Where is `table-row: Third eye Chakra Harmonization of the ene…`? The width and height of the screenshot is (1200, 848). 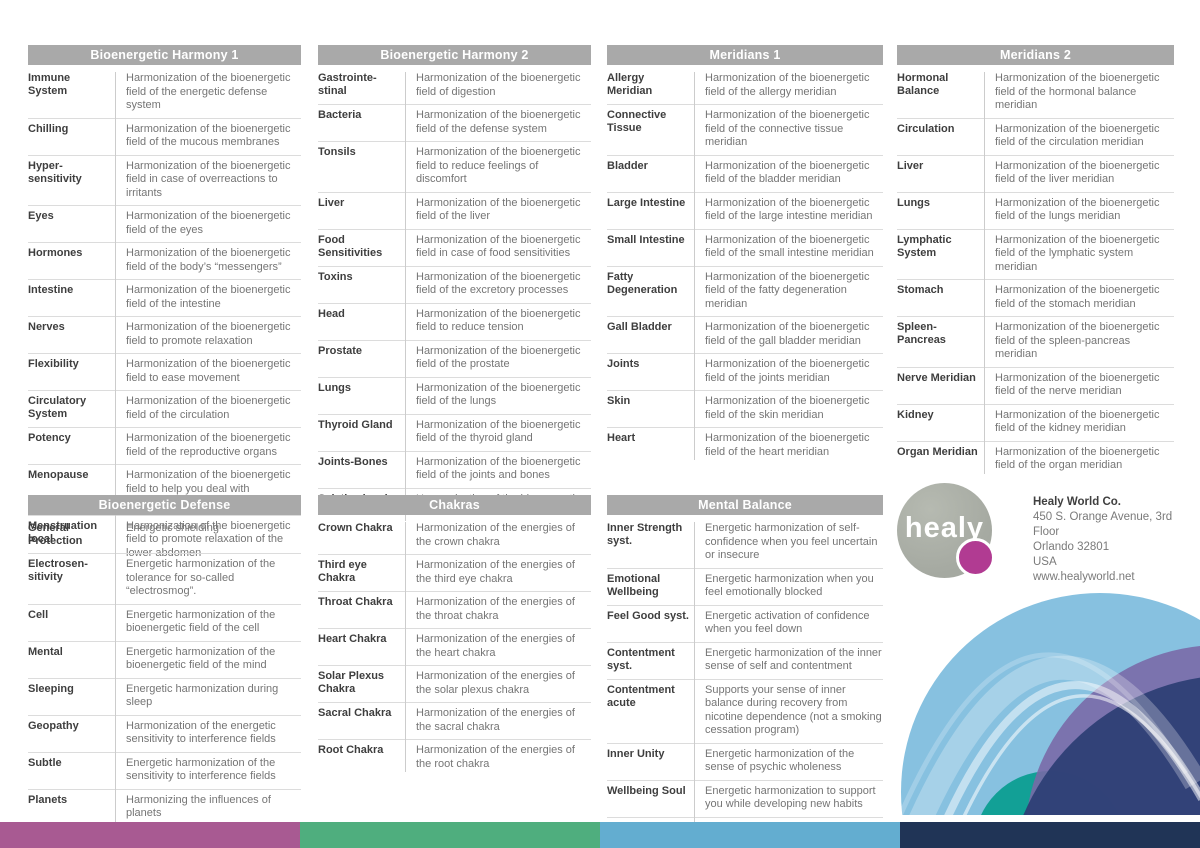
table-row: Third eye Chakra Harmonization of the ene… is located at coordinates (454, 572).